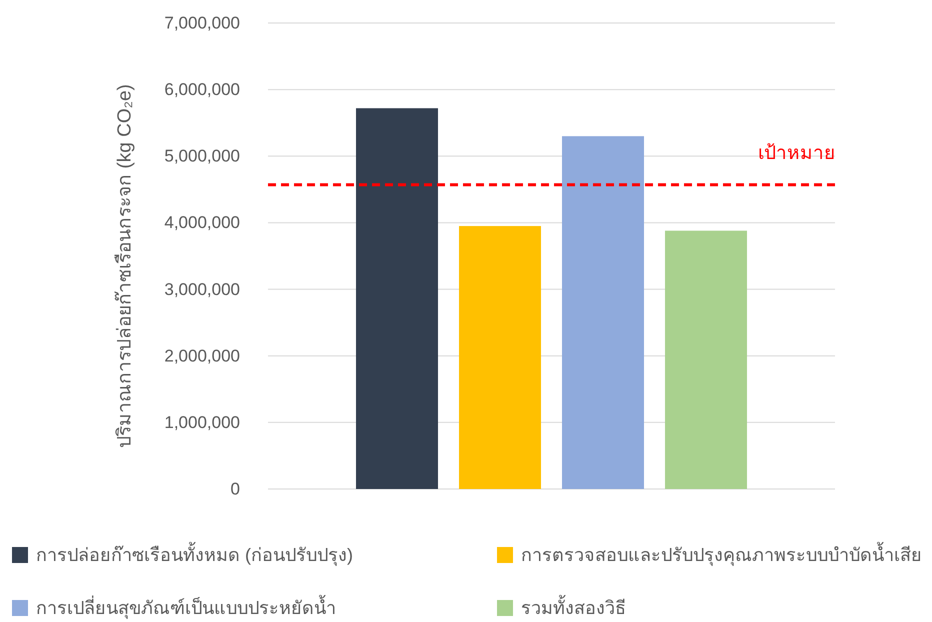 The image size is (932, 622). I want to click on y-tick-label: 6,000,000, so click(202, 90).